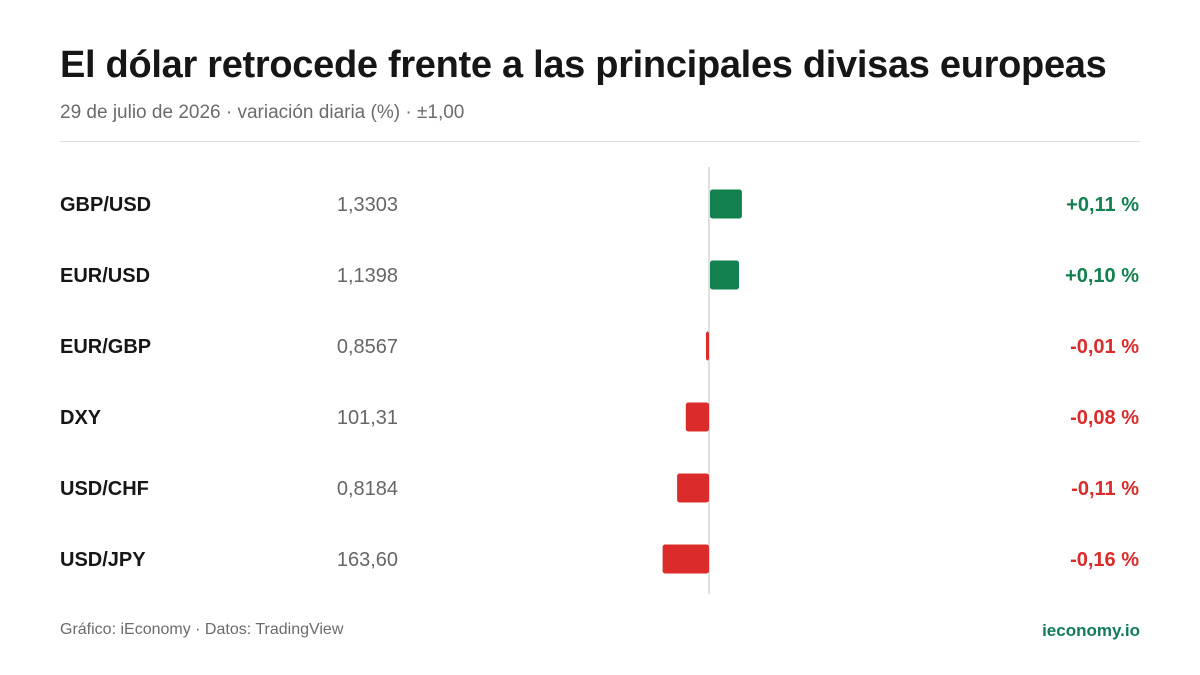 The image size is (1200, 675). Describe the element at coordinates (726, 204) in the screenshot. I see `bar-gbp-usd` at that location.